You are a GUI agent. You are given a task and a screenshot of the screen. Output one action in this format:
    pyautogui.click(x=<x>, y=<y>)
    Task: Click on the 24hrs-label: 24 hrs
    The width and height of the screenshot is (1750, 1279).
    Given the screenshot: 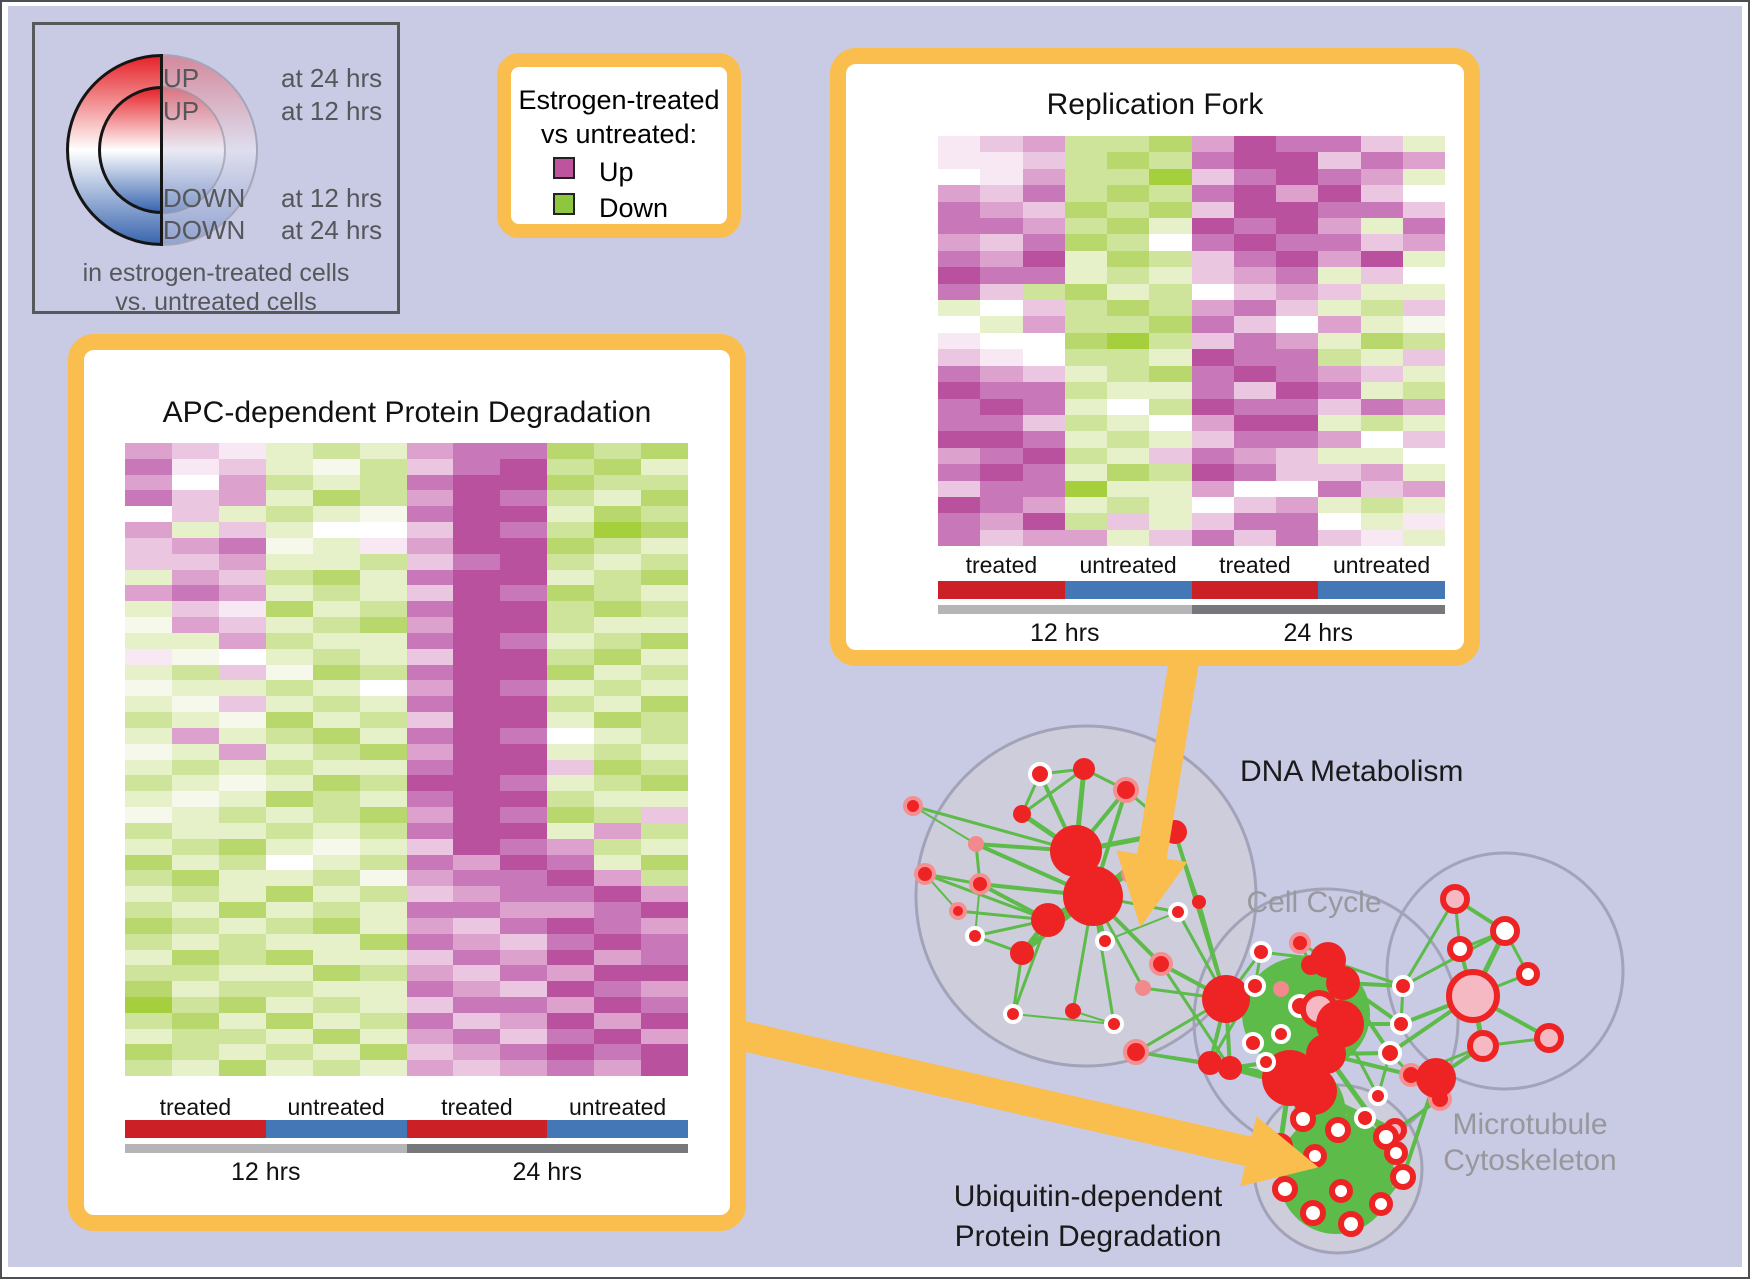 What is the action you would take?
    pyautogui.click(x=1318, y=633)
    